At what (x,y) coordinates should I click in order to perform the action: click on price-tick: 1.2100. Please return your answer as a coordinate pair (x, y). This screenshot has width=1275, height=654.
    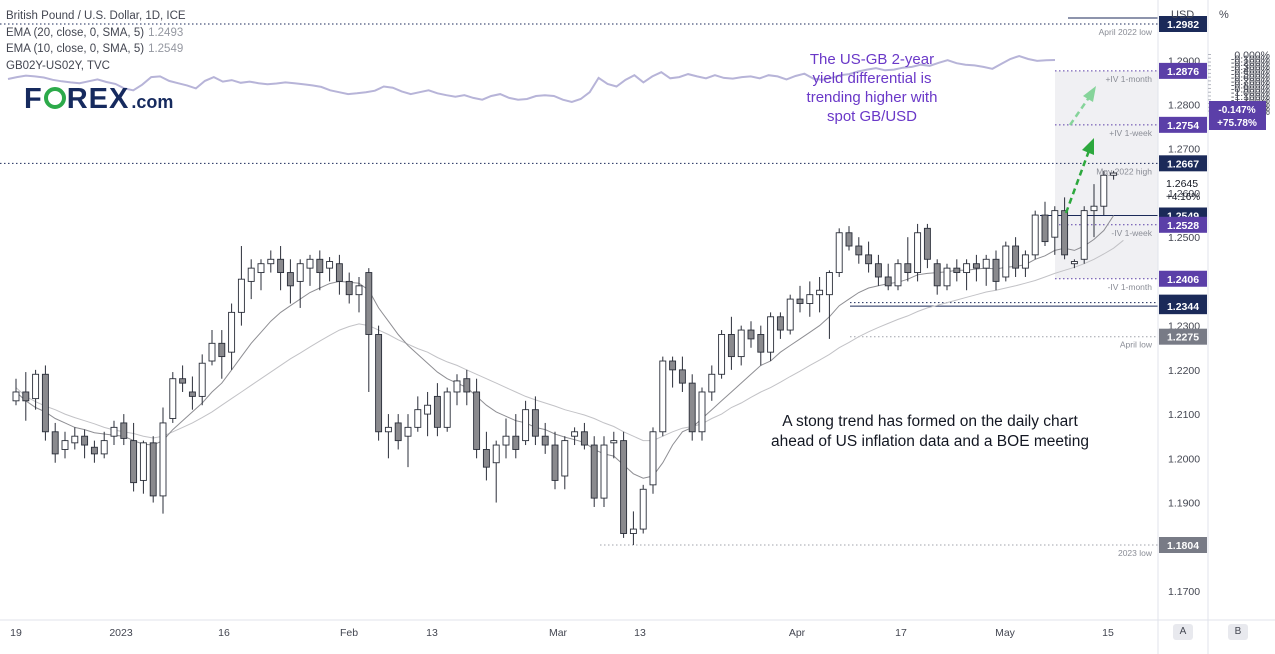
    Looking at the image, I should click on (1184, 415).